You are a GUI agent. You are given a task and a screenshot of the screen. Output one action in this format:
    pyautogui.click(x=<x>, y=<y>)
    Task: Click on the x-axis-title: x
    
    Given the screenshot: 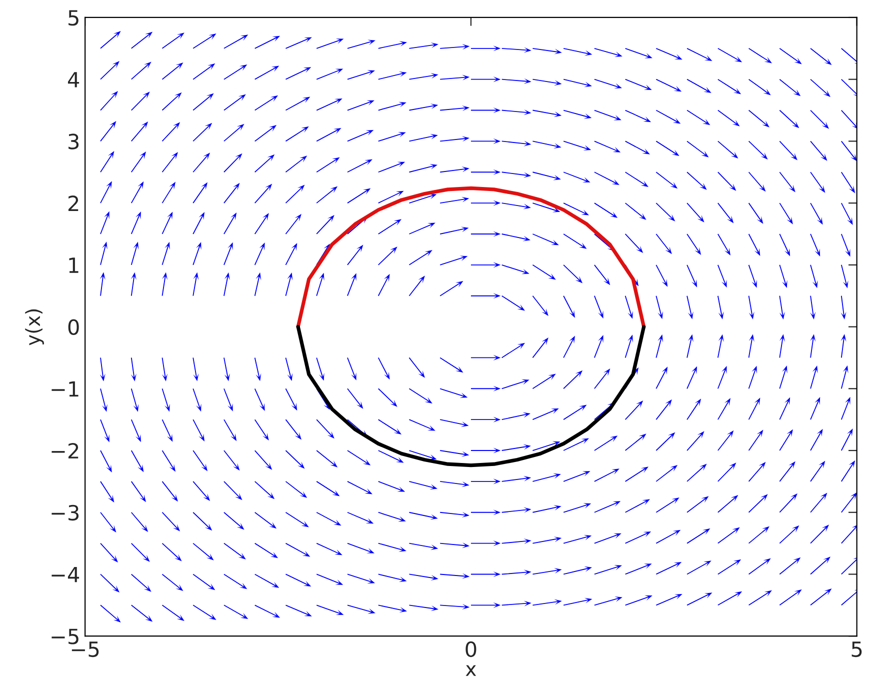 What is the action you would take?
    pyautogui.click(x=471, y=670)
    